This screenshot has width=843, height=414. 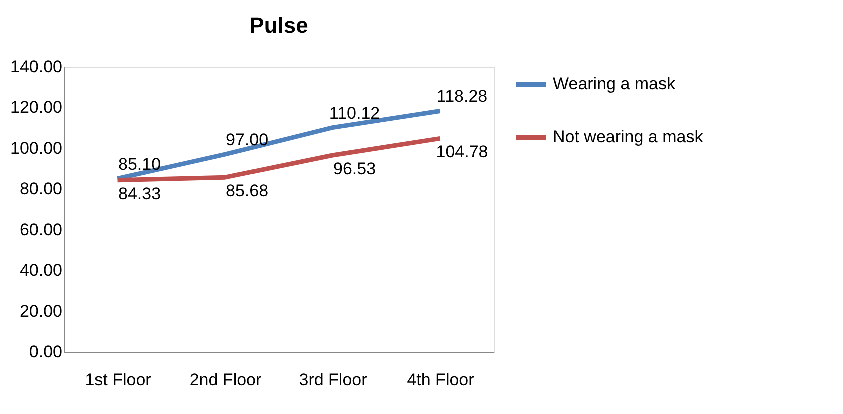 What do you see at coordinates (36, 108) in the screenshot?
I see `y-tick-label: 120.00` at bounding box center [36, 108].